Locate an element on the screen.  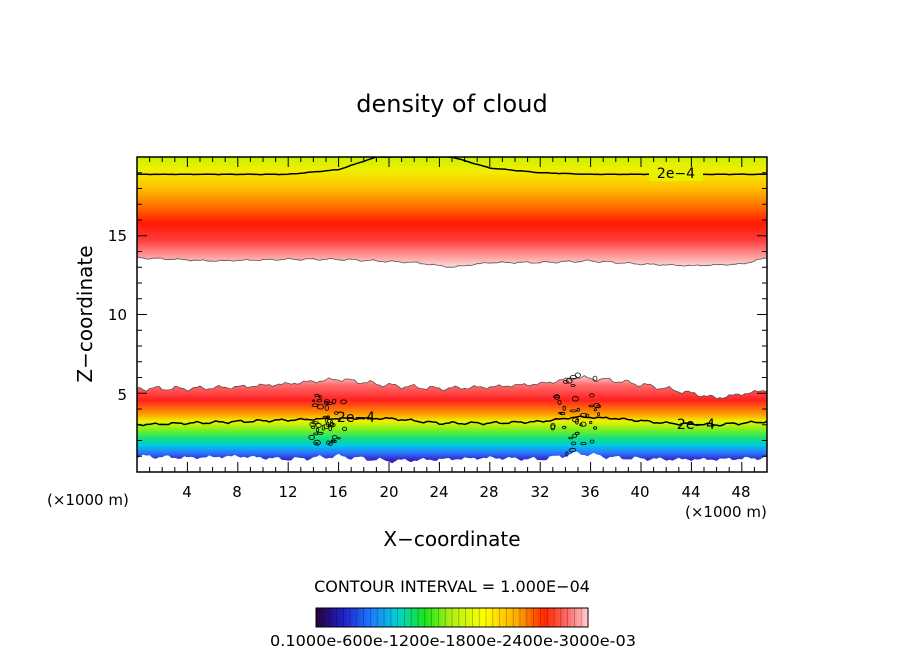
x-tick-label: 24 is located at coordinates (438, 492).